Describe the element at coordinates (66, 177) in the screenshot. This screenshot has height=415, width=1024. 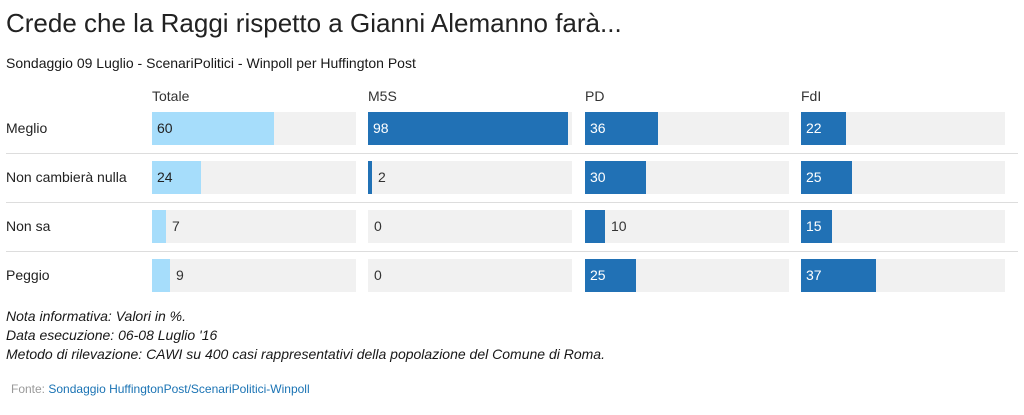
I see `row-label: Non cambierà nulla` at that location.